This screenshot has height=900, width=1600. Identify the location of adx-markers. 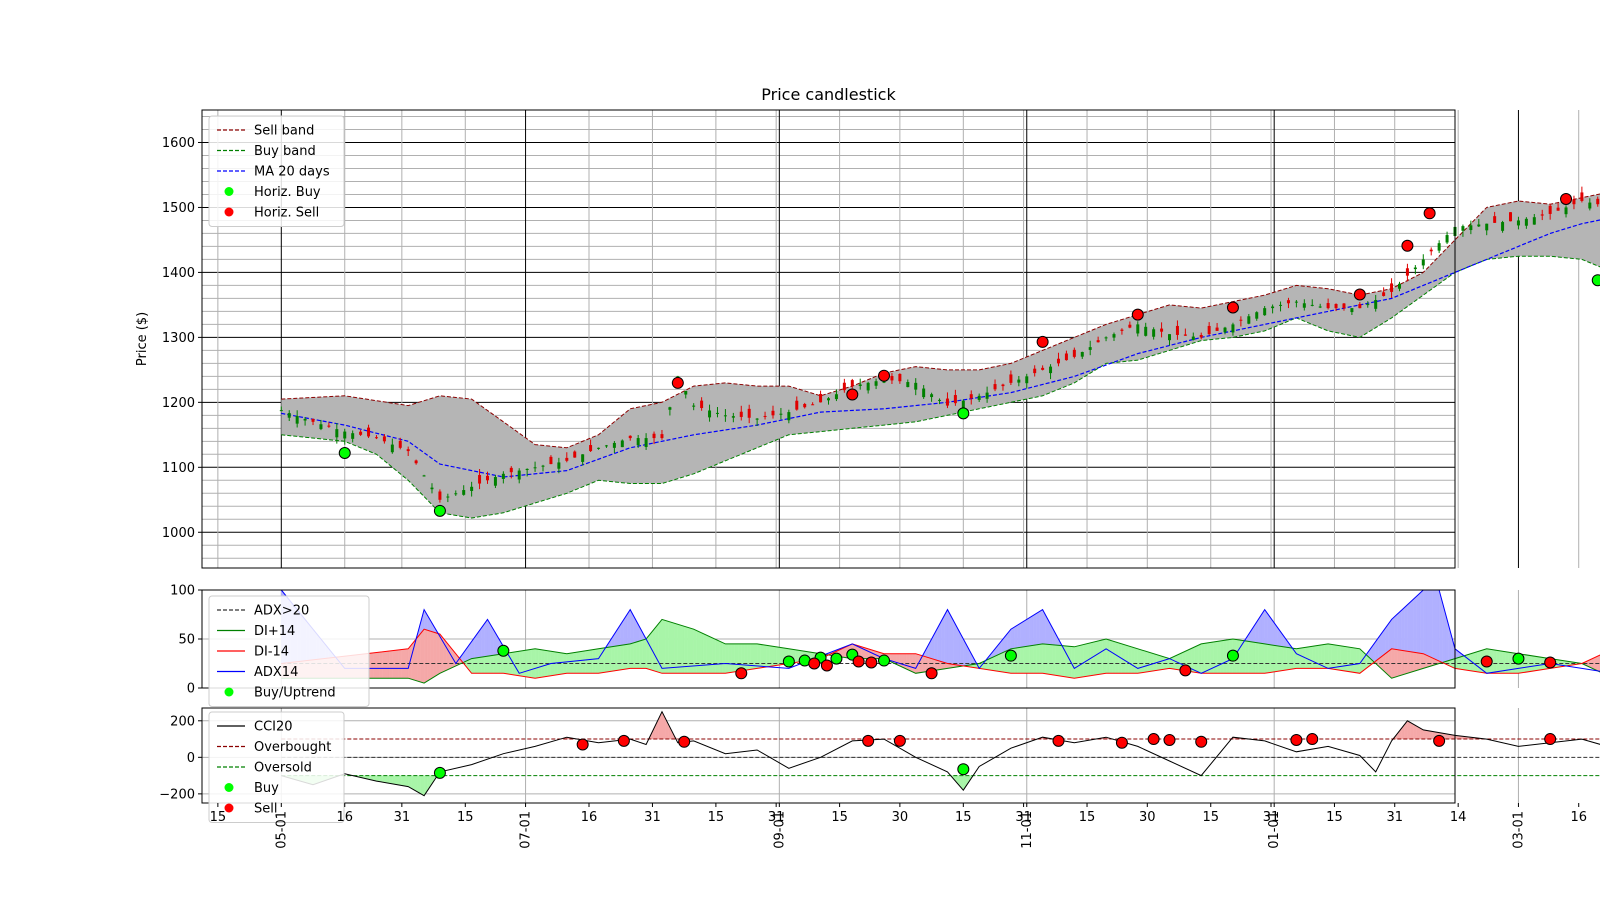
(1027, 662).